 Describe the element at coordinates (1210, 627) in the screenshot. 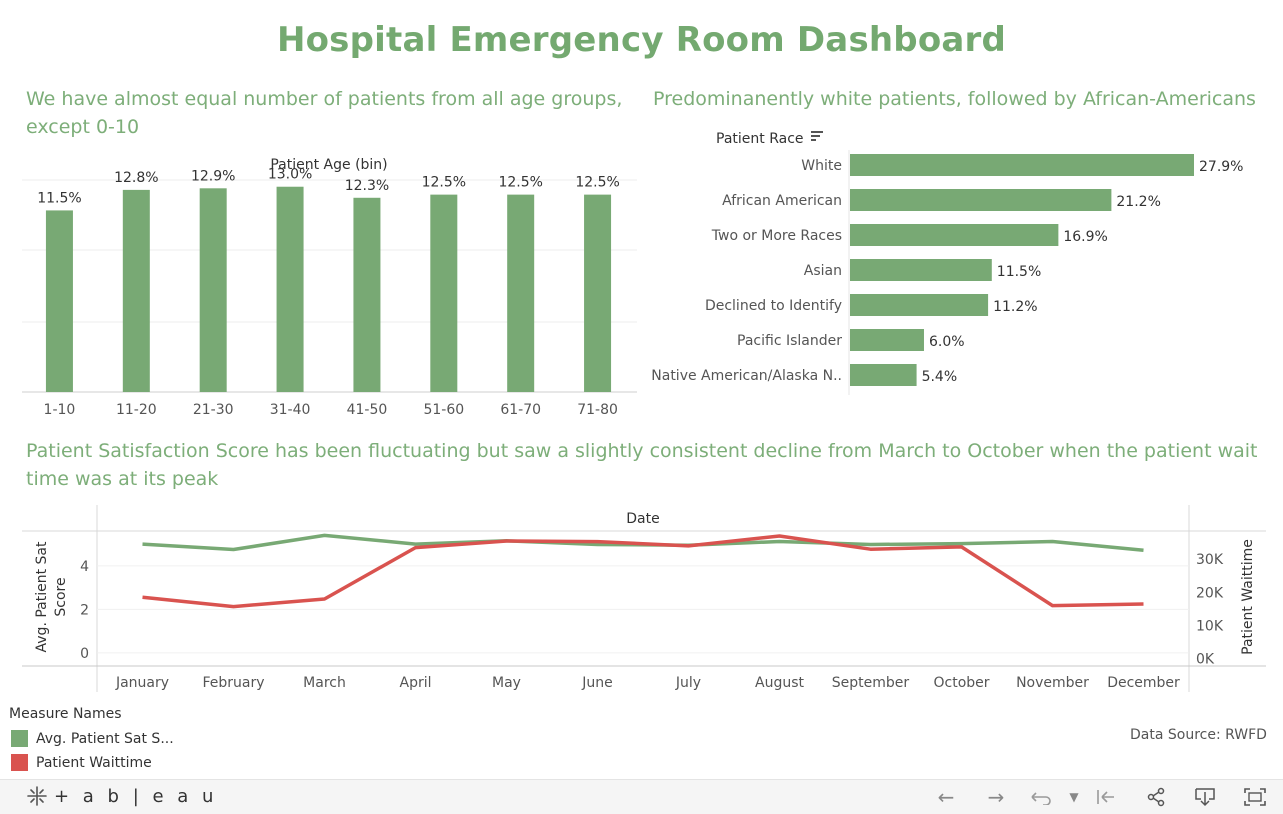

I see `right-axis-tick: 10K` at that location.